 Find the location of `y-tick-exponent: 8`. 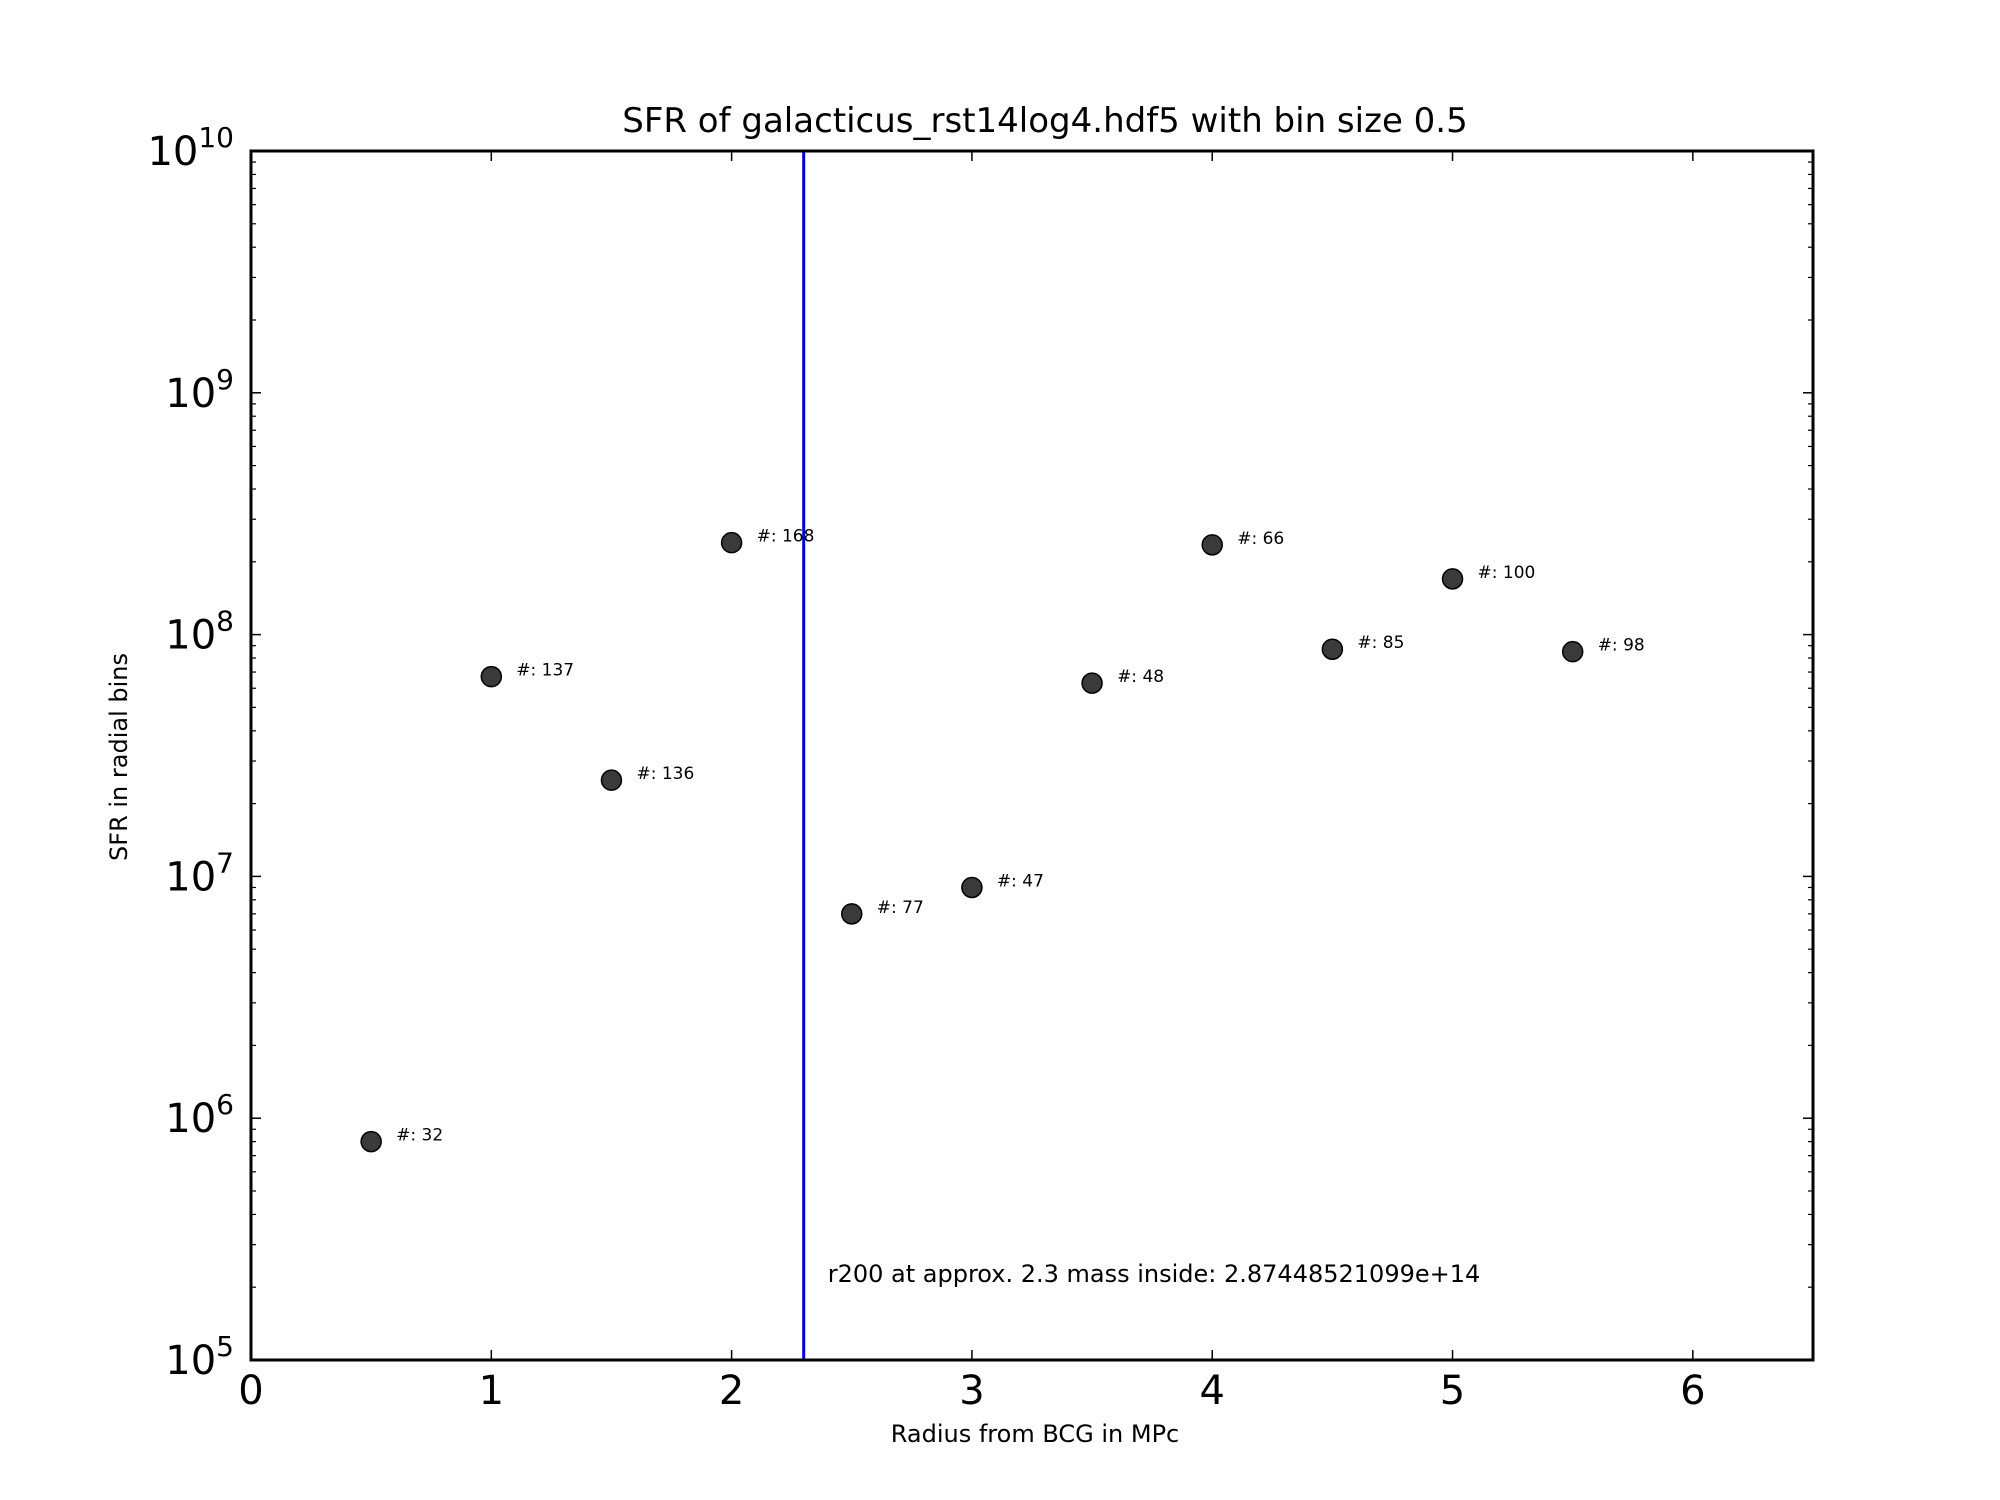

y-tick-exponent: 8 is located at coordinates (225, 621).